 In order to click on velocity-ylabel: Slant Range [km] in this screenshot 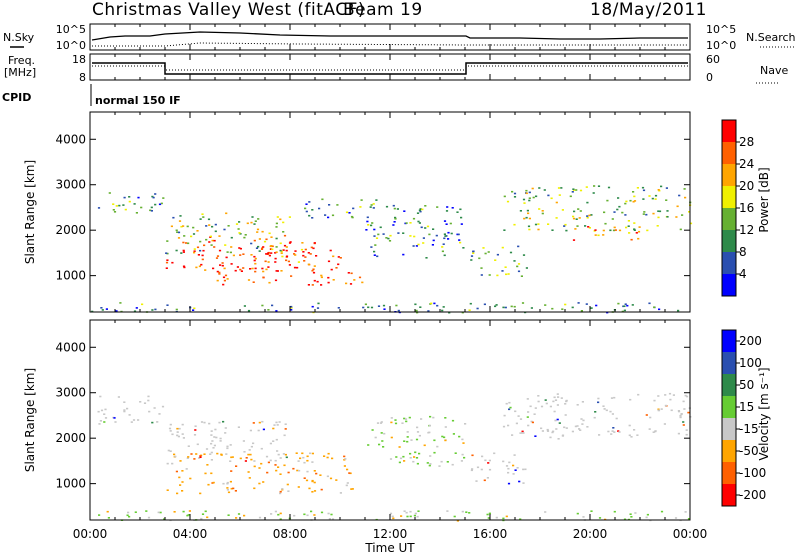, I will do `click(30, 420)`.